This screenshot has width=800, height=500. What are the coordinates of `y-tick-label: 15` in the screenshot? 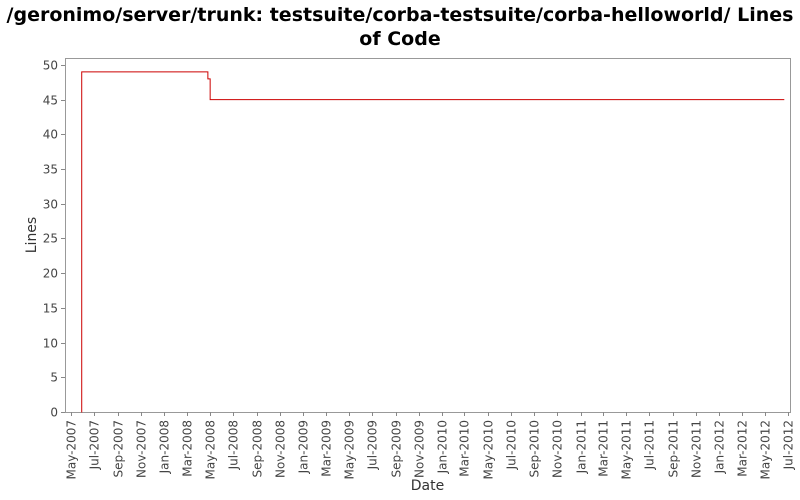 It's located at (50, 309).